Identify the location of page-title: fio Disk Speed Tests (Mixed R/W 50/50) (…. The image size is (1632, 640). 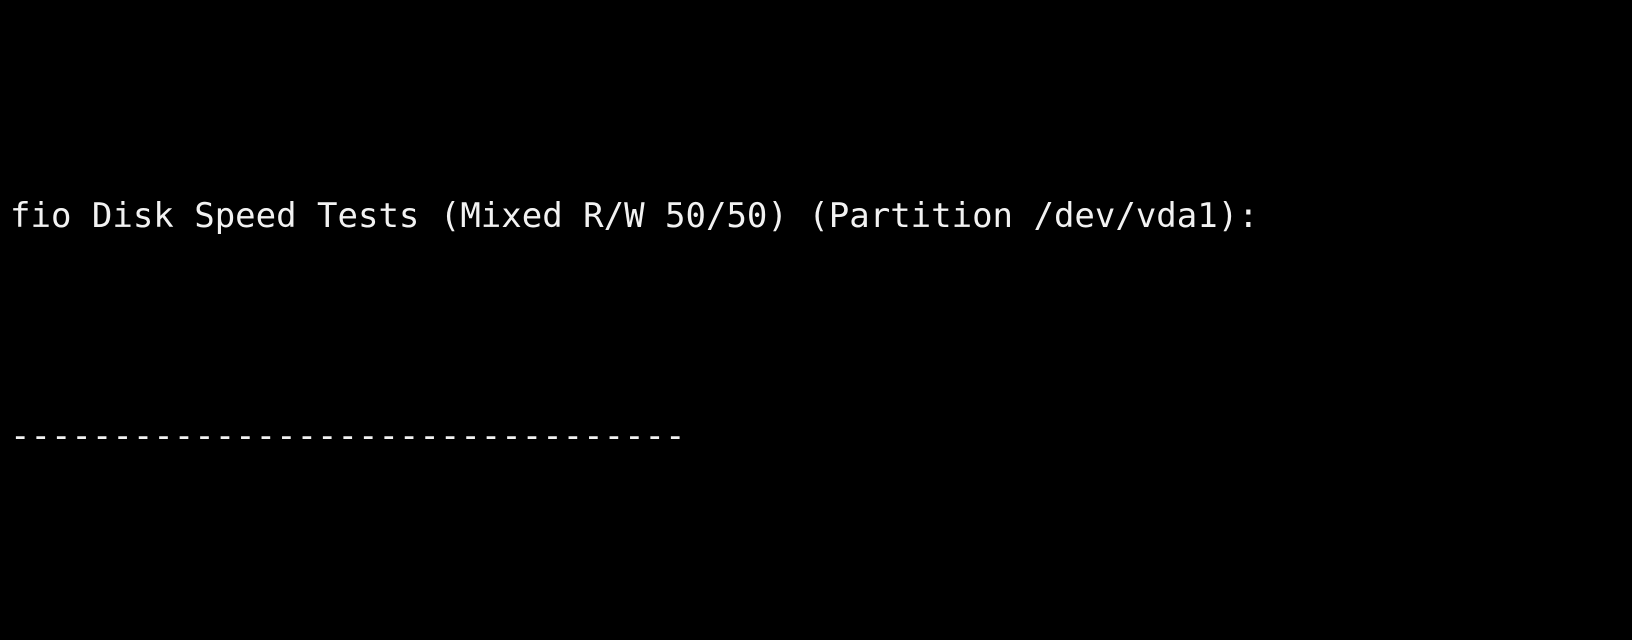
(634, 216).